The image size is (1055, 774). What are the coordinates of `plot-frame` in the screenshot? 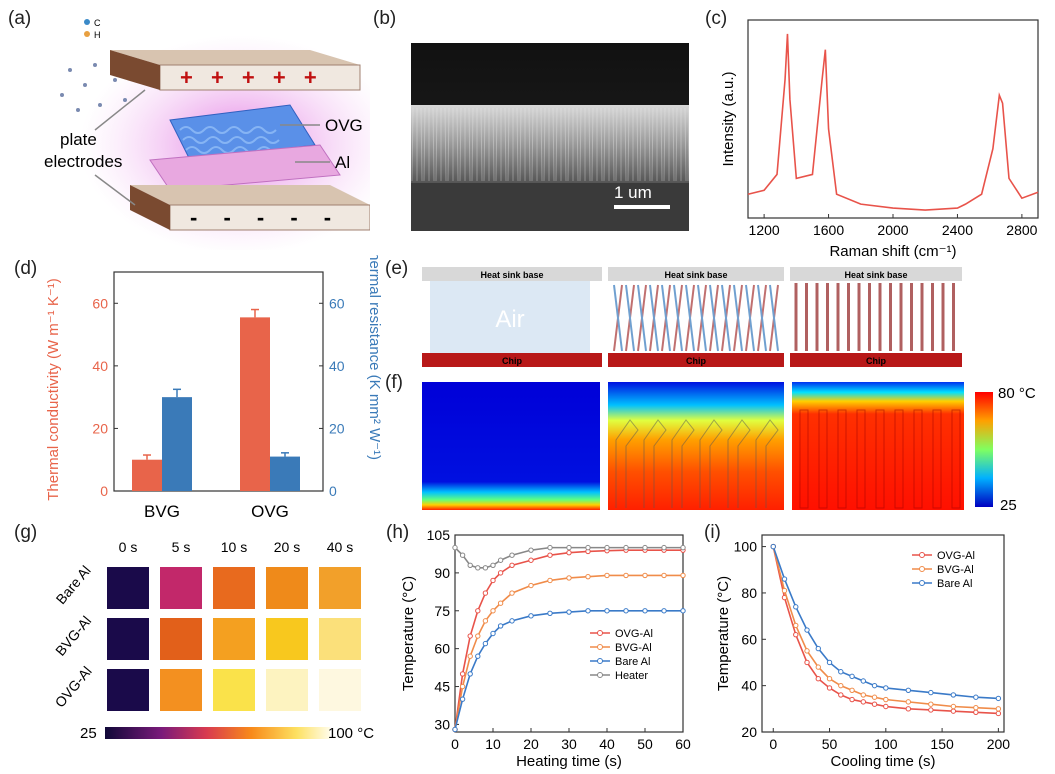 It's located at (883, 633).